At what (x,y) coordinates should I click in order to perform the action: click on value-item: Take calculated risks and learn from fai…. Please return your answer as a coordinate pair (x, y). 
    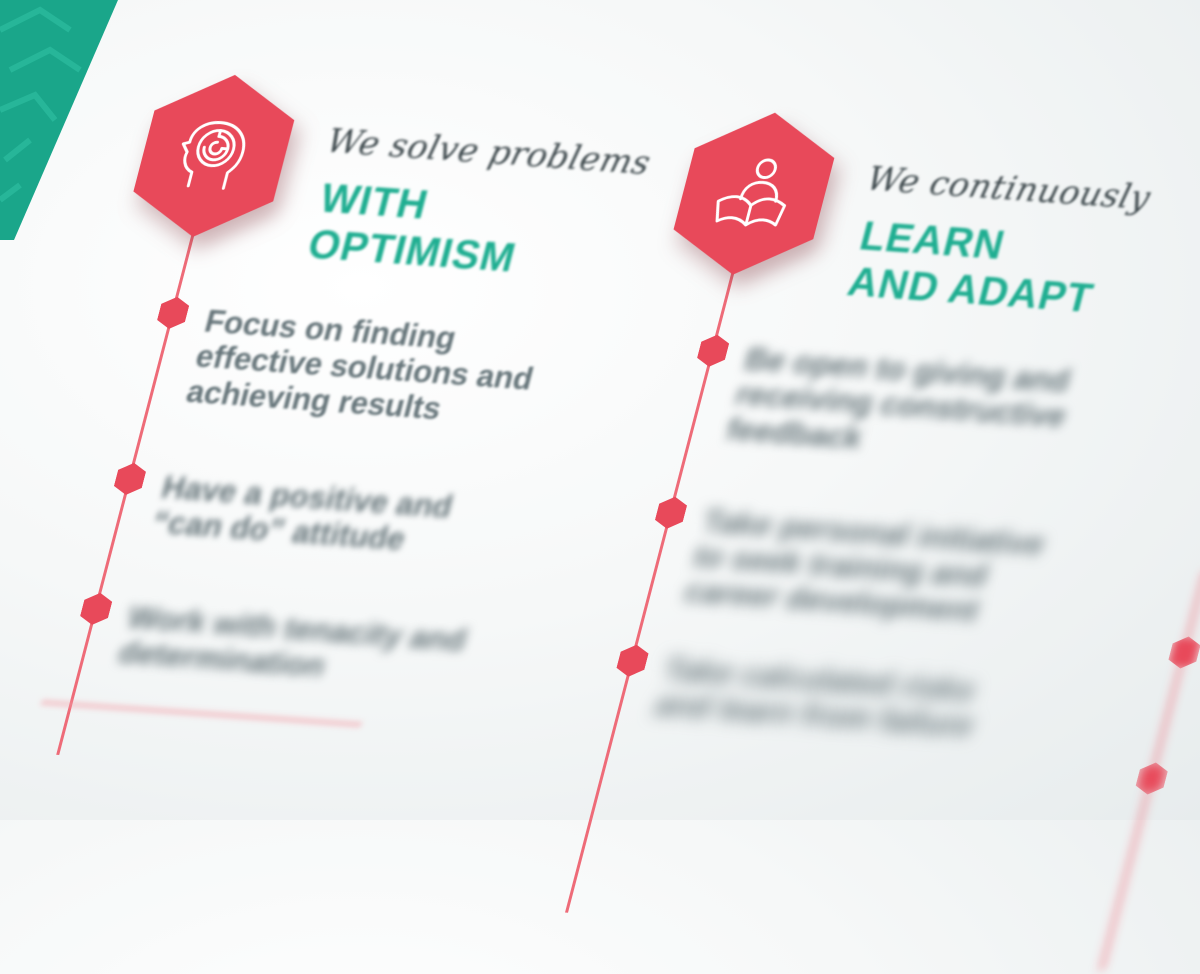
    Looking at the image, I should click on (815, 697).